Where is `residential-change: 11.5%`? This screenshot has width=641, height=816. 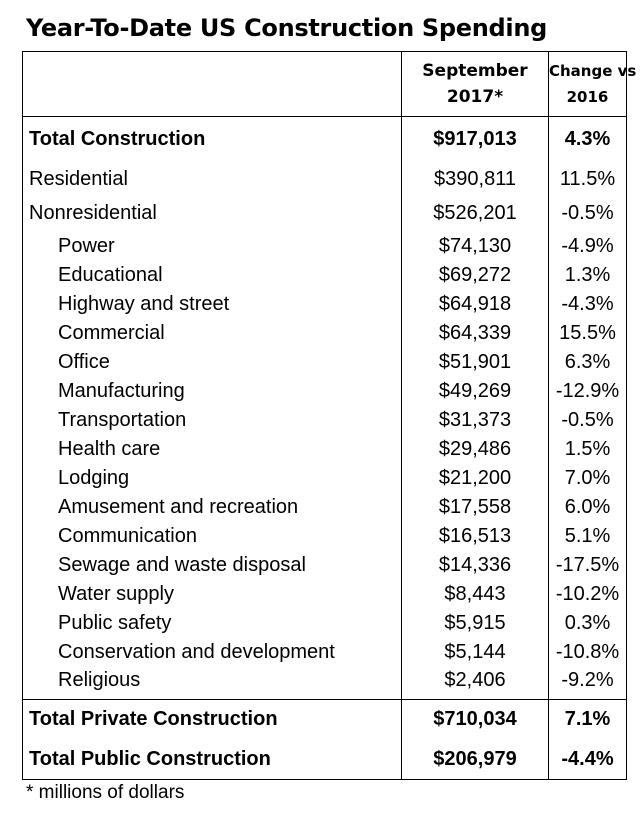
residential-change: 11.5% is located at coordinates (587, 179).